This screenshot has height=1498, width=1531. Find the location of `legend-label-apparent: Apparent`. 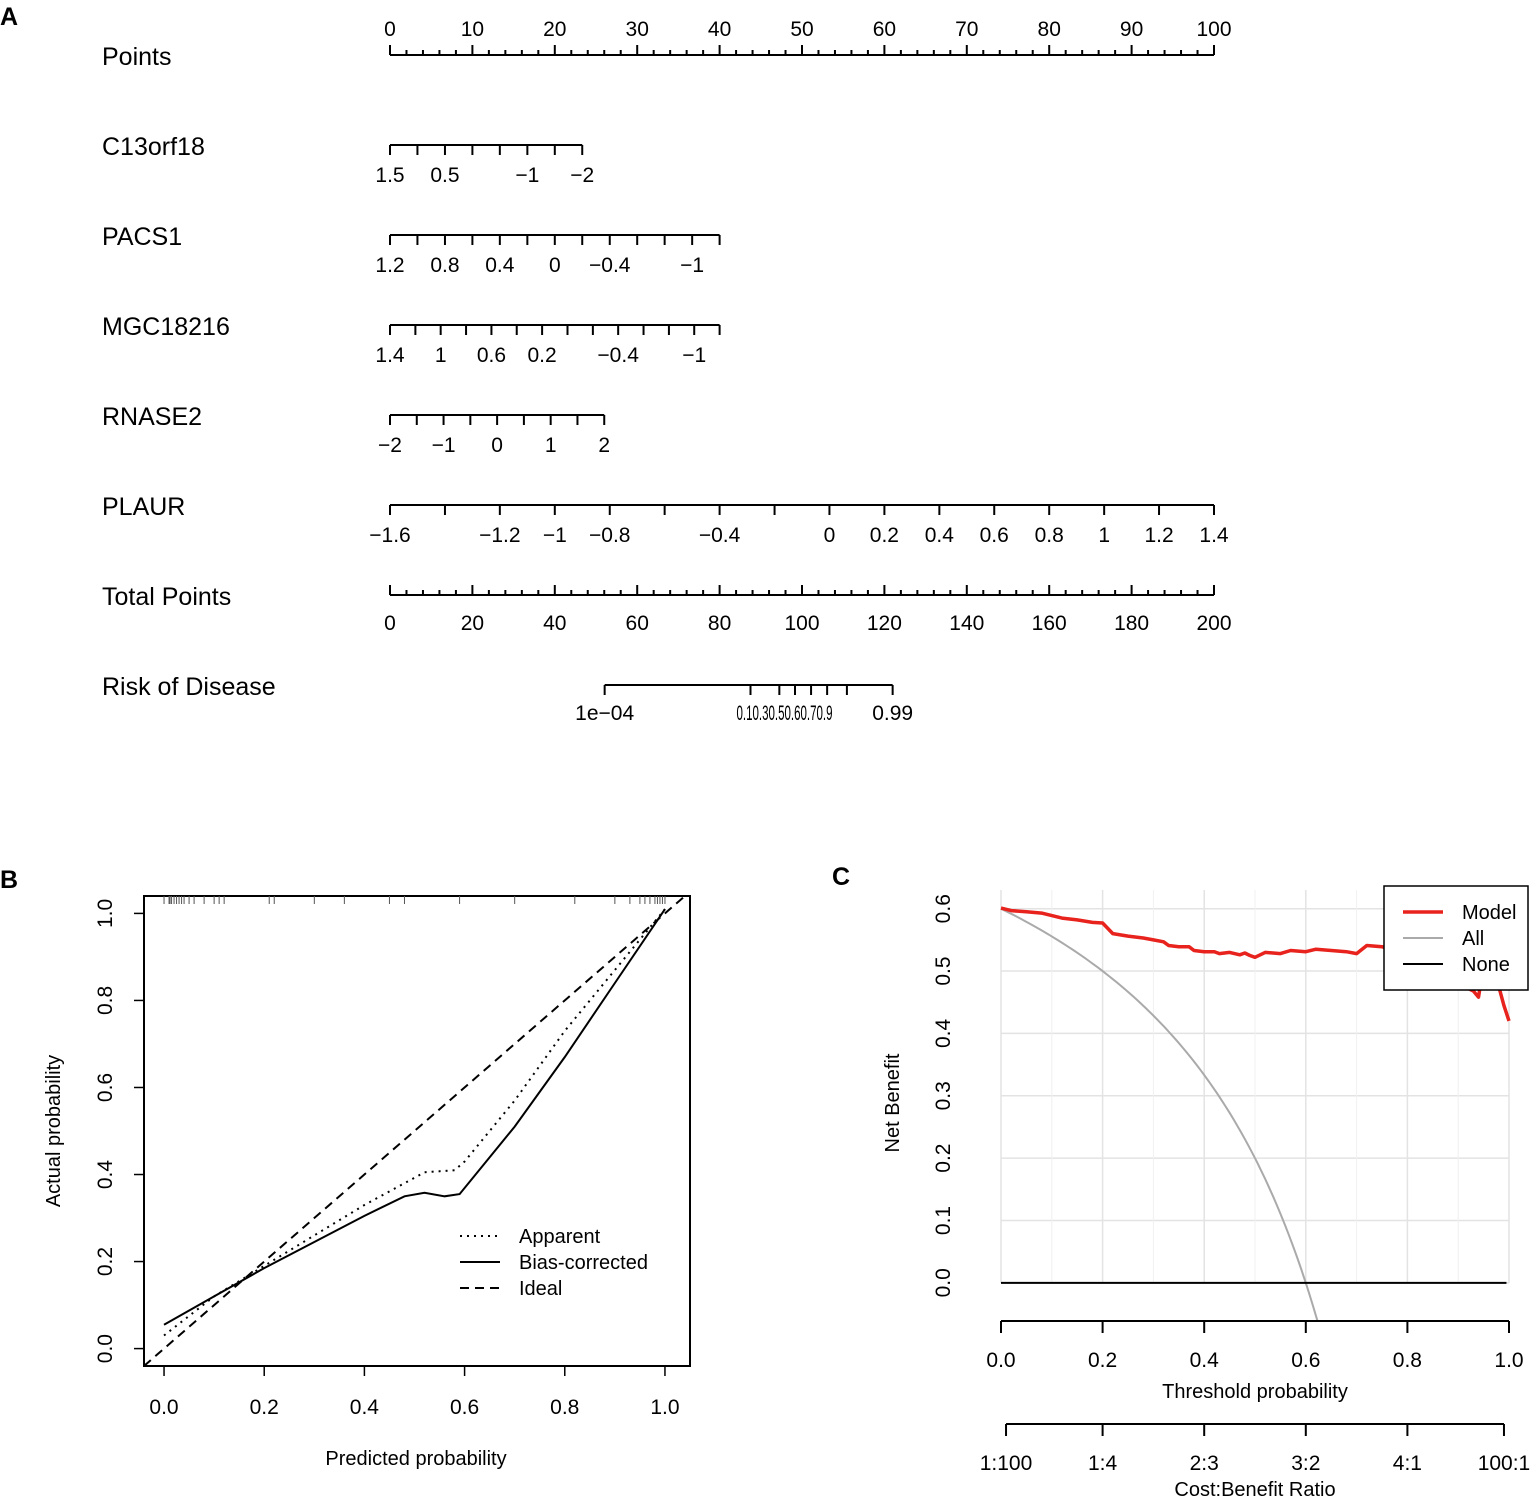

legend-label-apparent: Apparent is located at coordinates (560, 1237).